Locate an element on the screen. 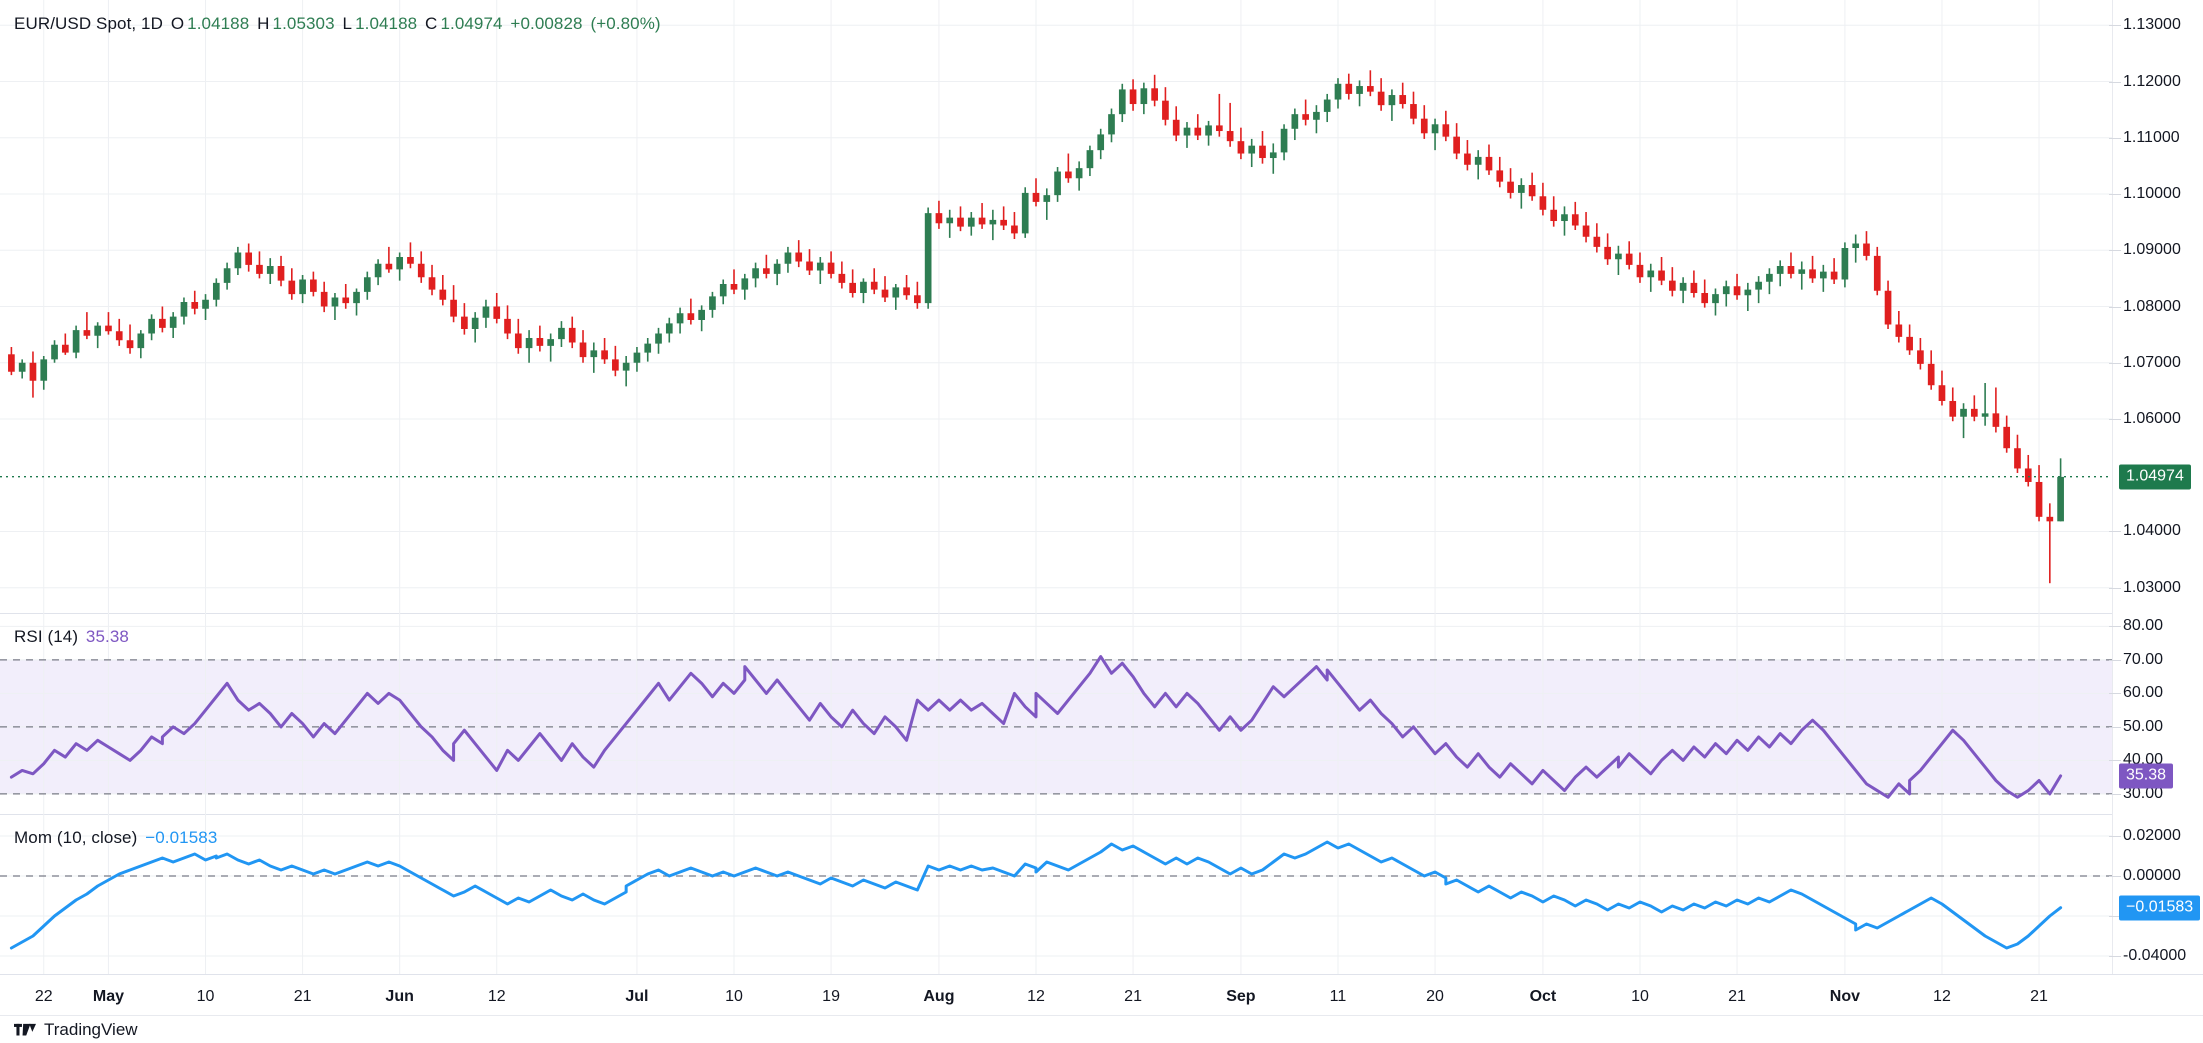  time-axis-label: Nov is located at coordinates (1845, 996).